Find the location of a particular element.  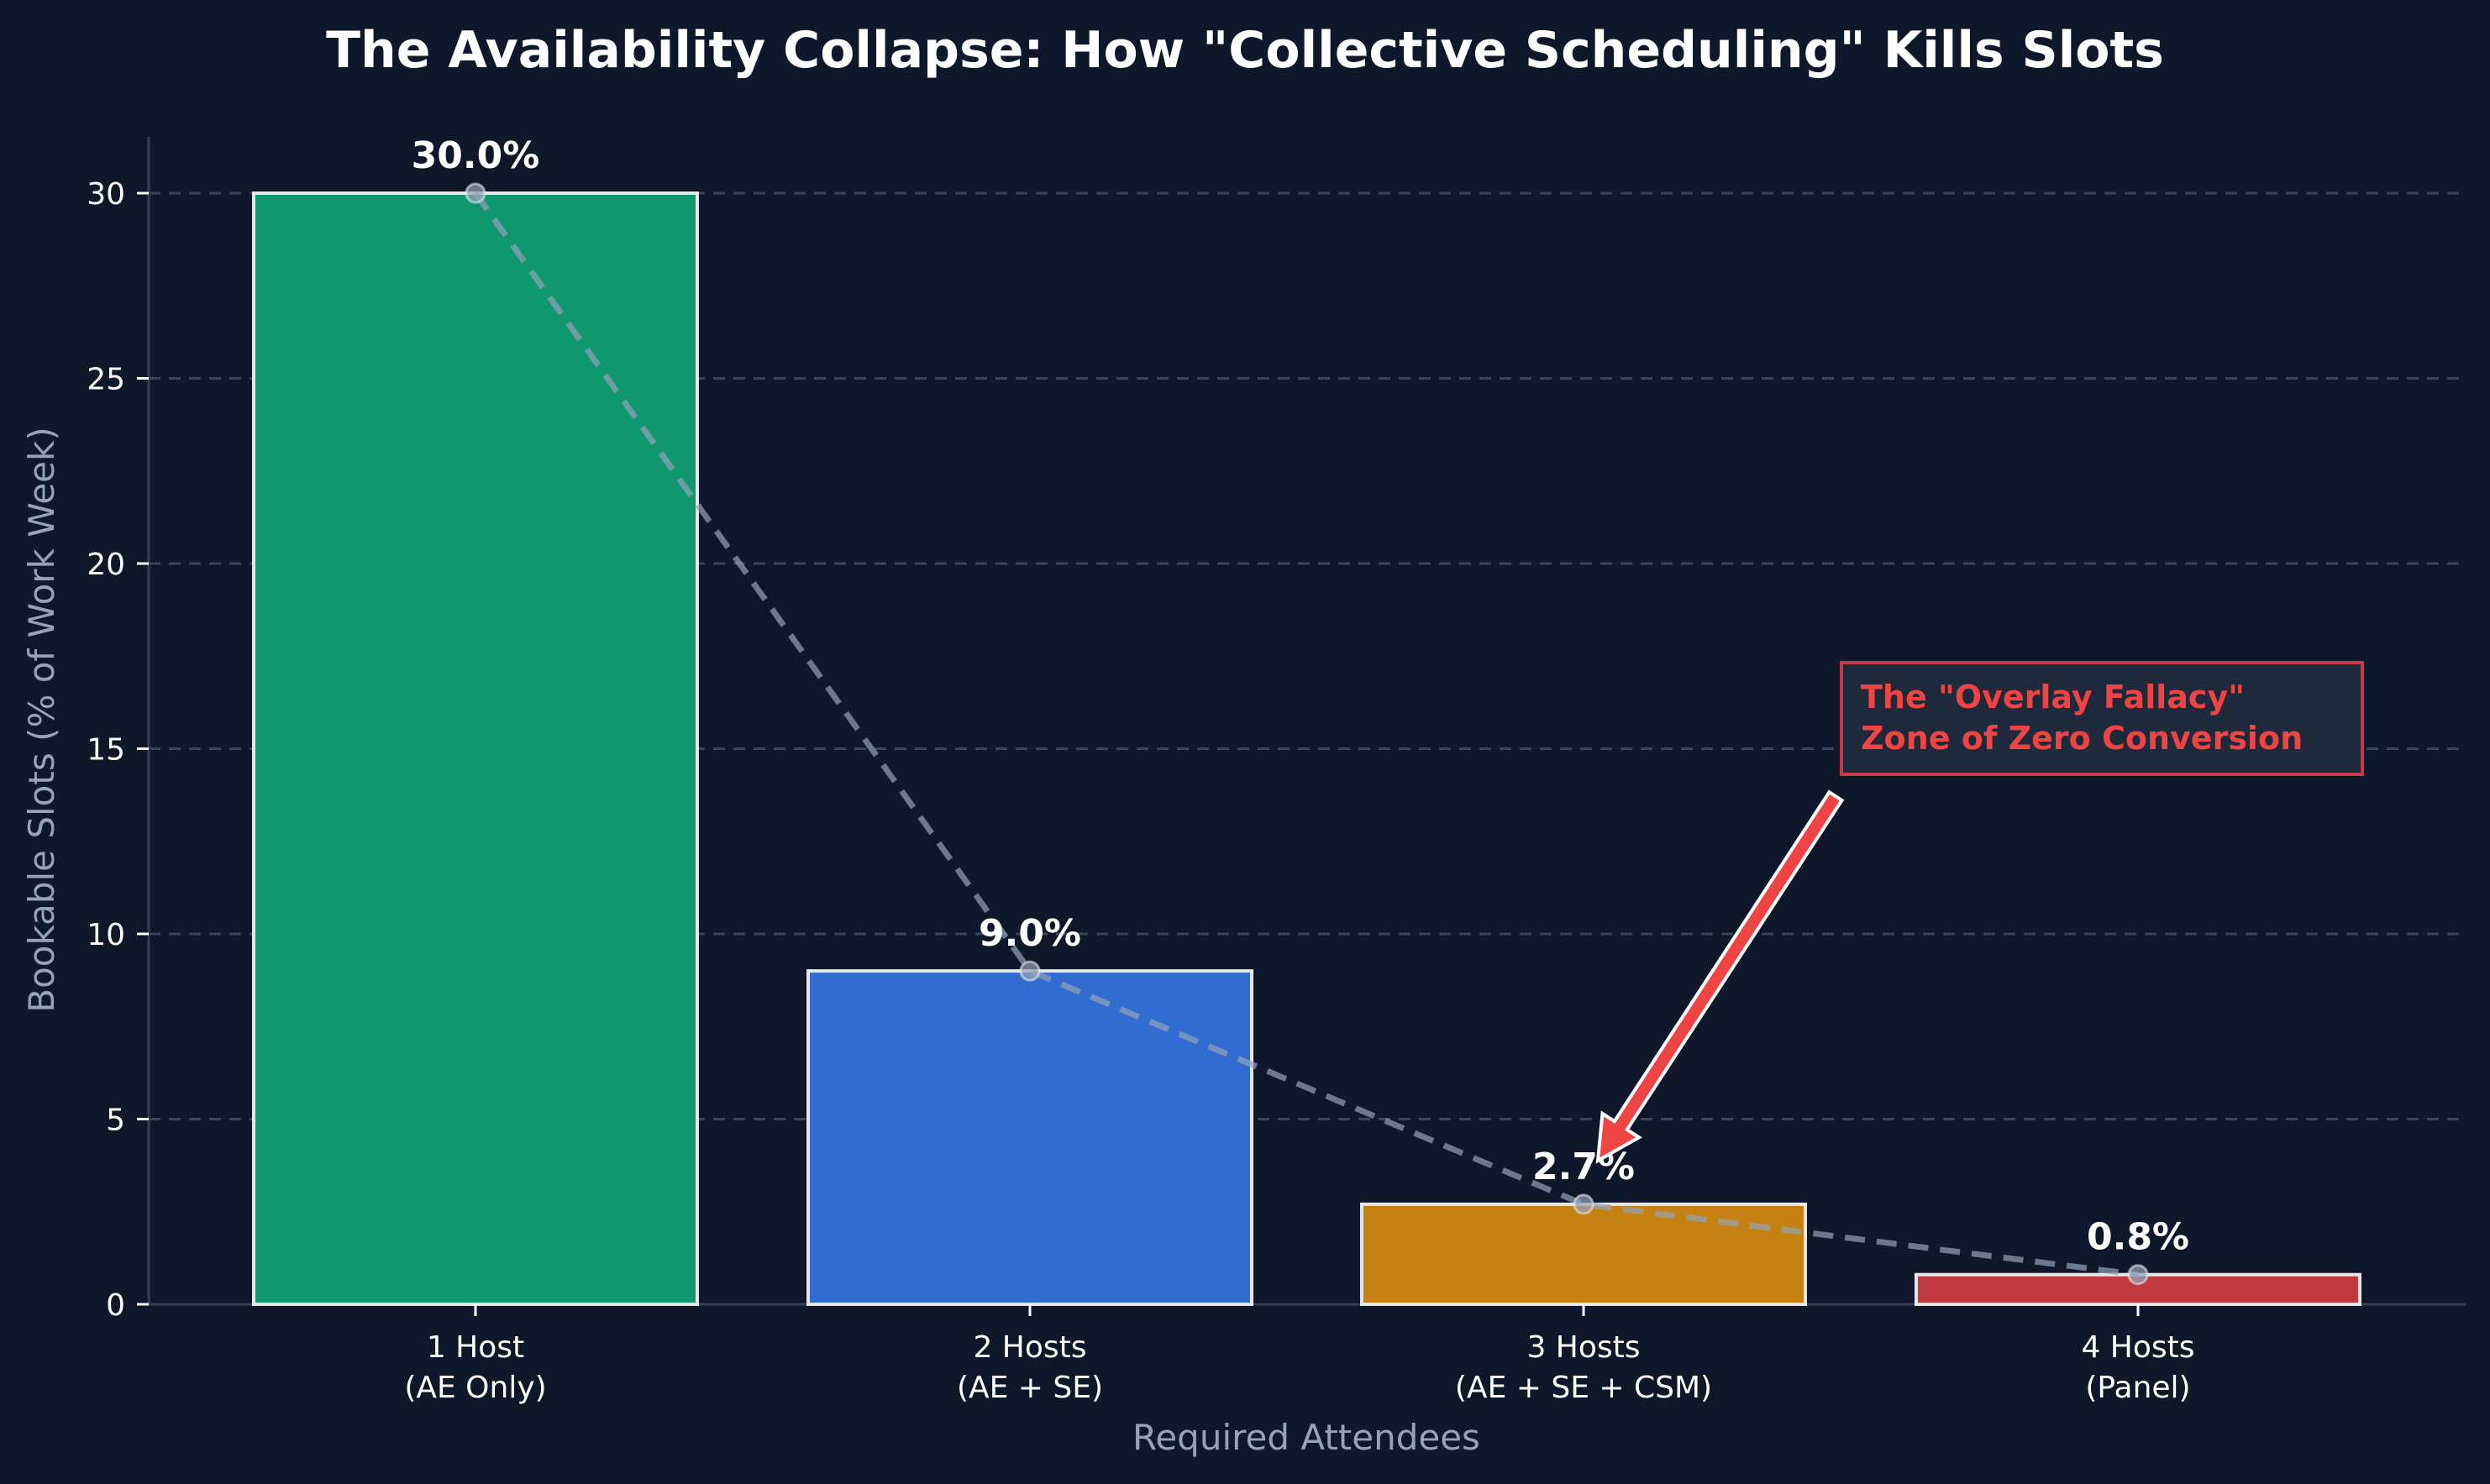

x-tick-label: 2 Hosts is located at coordinates (1030, 1348).